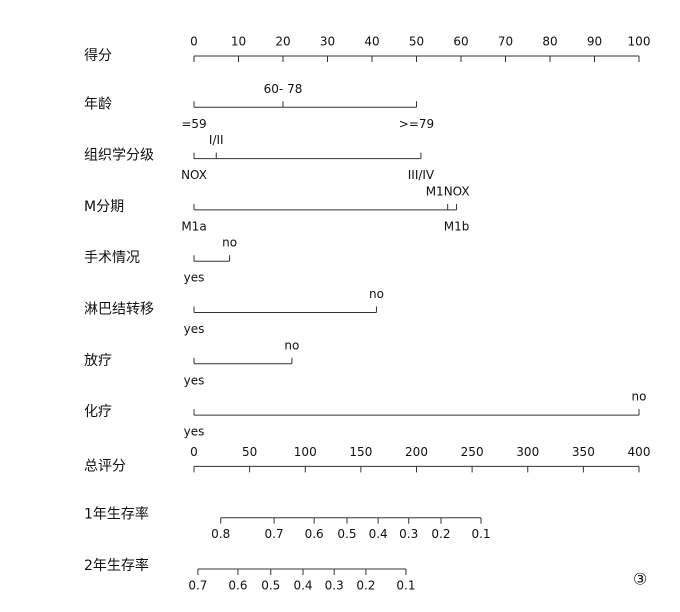 Image resolution: width=680 pixels, height=612 pixels. I want to click on tick-label: 350, so click(583, 452).